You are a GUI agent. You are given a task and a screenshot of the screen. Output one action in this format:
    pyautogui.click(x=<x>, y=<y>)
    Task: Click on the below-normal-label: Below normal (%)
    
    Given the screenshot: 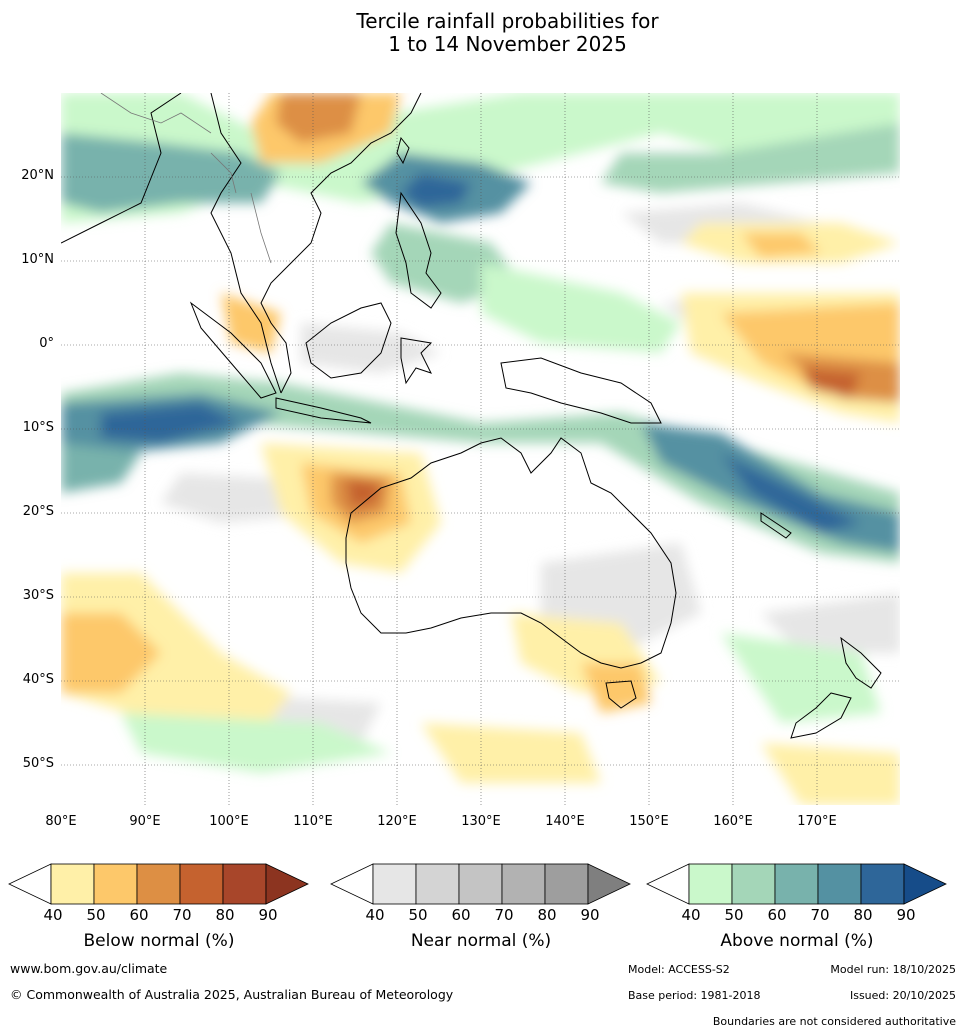 What is the action you would take?
    pyautogui.click(x=159, y=941)
    